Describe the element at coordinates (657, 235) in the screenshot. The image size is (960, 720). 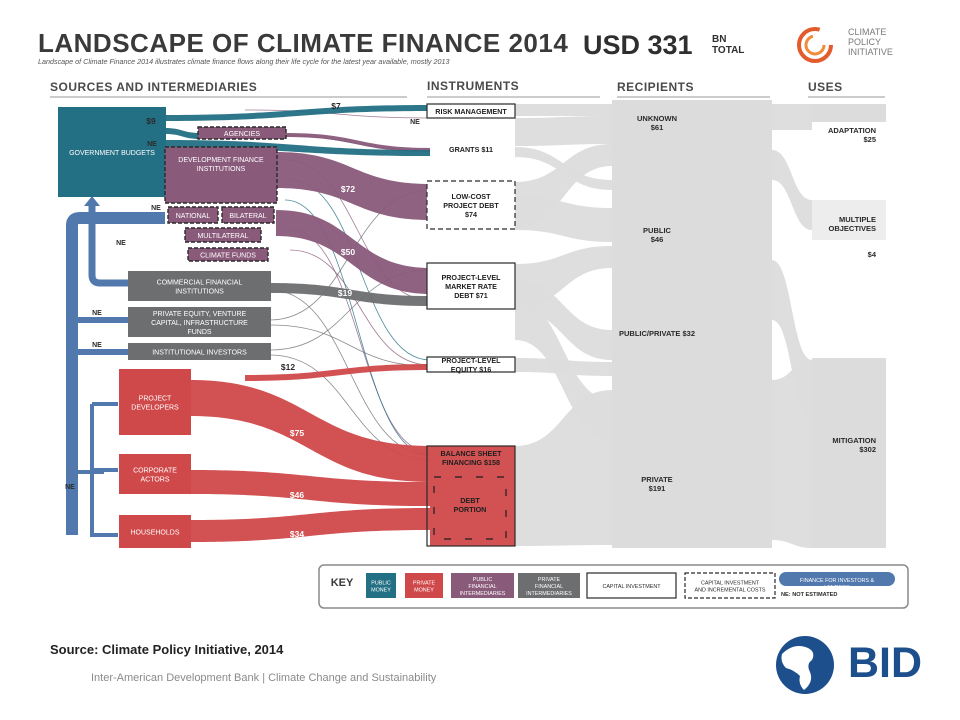
I see `recipient-label-public: PUBLIC $46` at that location.